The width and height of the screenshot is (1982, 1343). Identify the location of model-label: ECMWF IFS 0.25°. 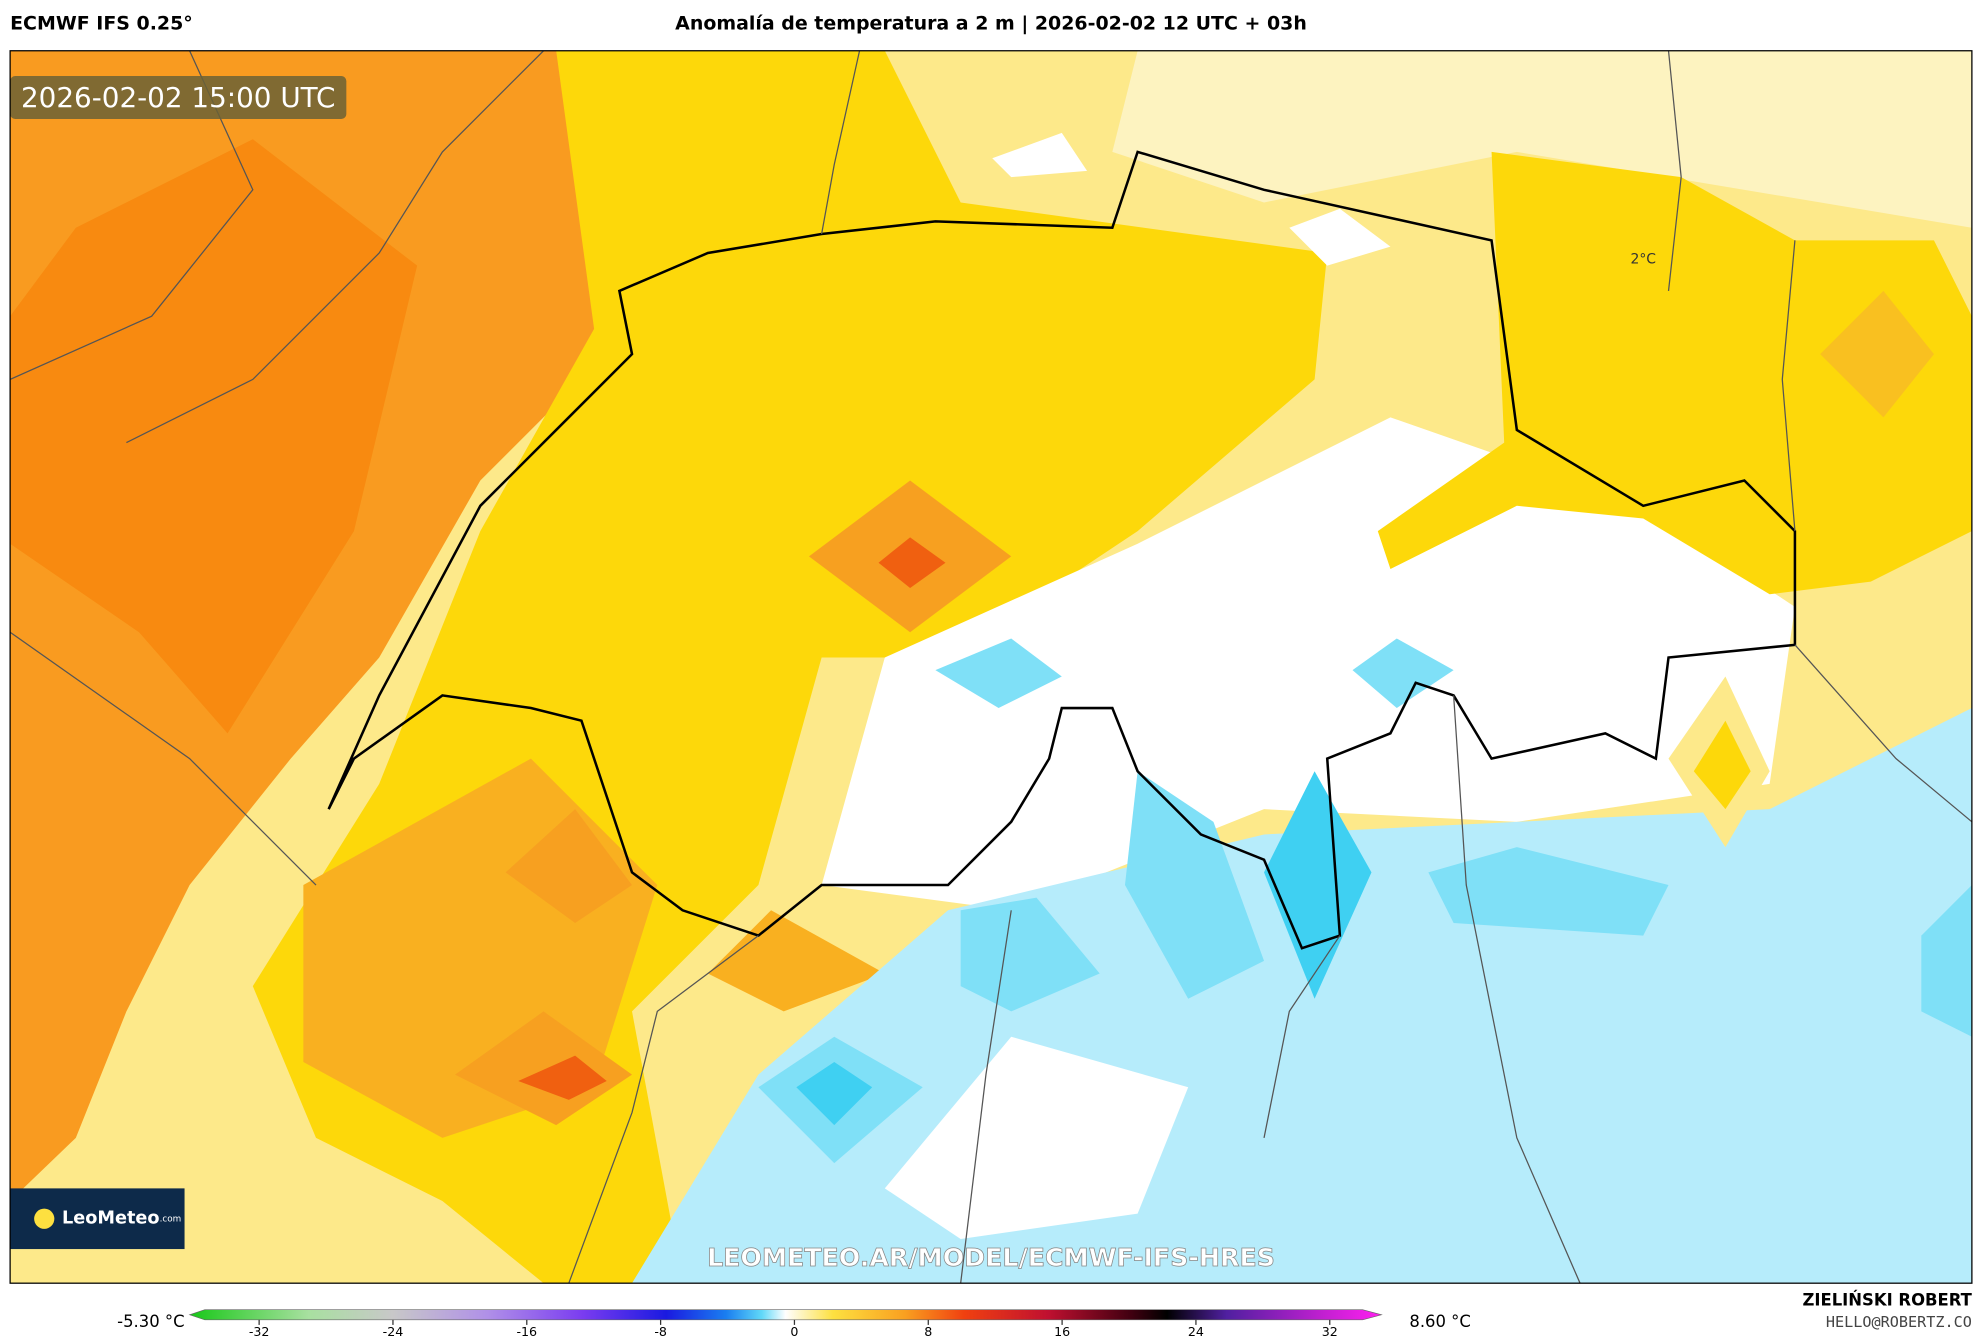
(101, 24).